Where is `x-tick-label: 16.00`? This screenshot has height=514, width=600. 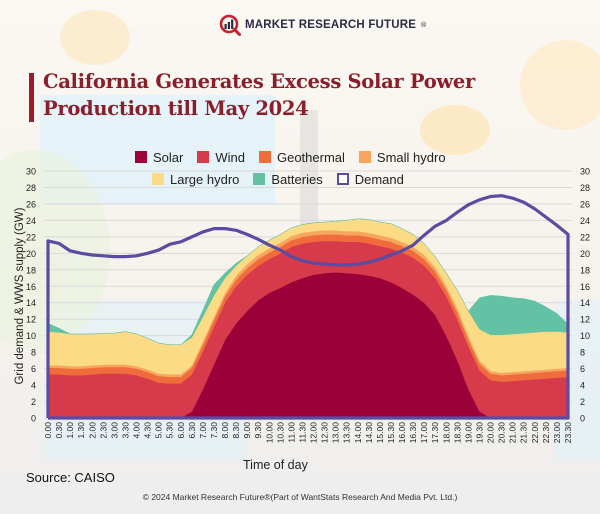
x-tick-label: 16.00 is located at coordinates (402, 433).